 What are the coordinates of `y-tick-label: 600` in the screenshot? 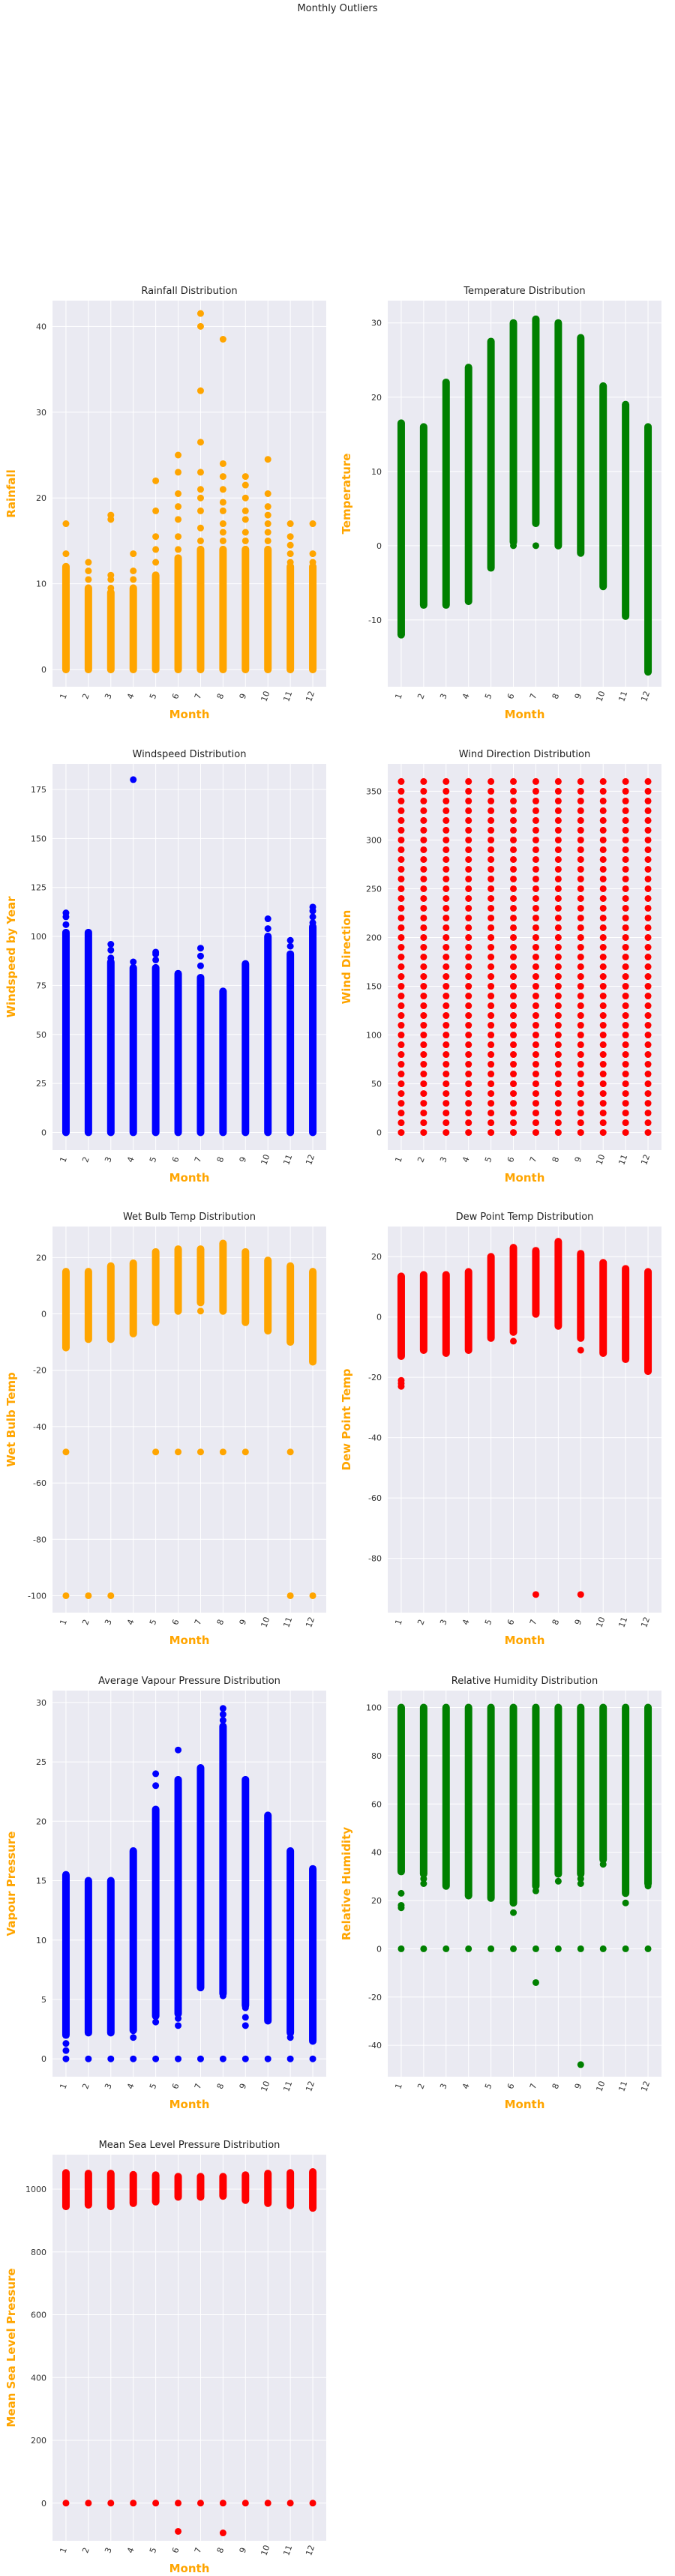 It's located at (38, 2315).